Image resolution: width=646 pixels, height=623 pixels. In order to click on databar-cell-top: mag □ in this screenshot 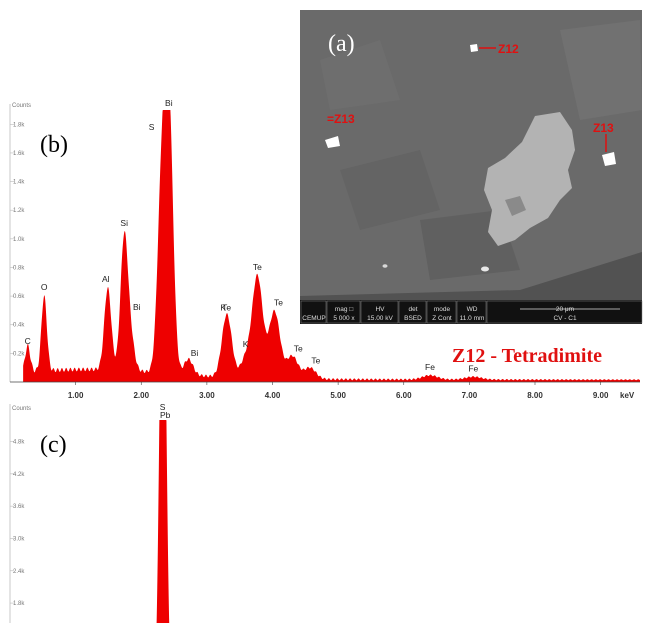, I will do `click(344, 309)`.